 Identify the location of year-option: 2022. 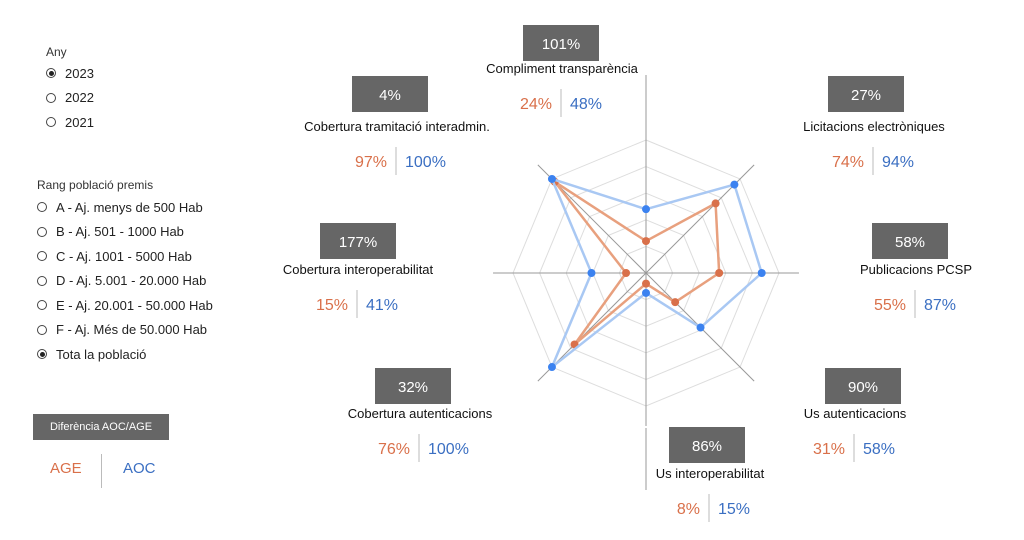
(70, 98).